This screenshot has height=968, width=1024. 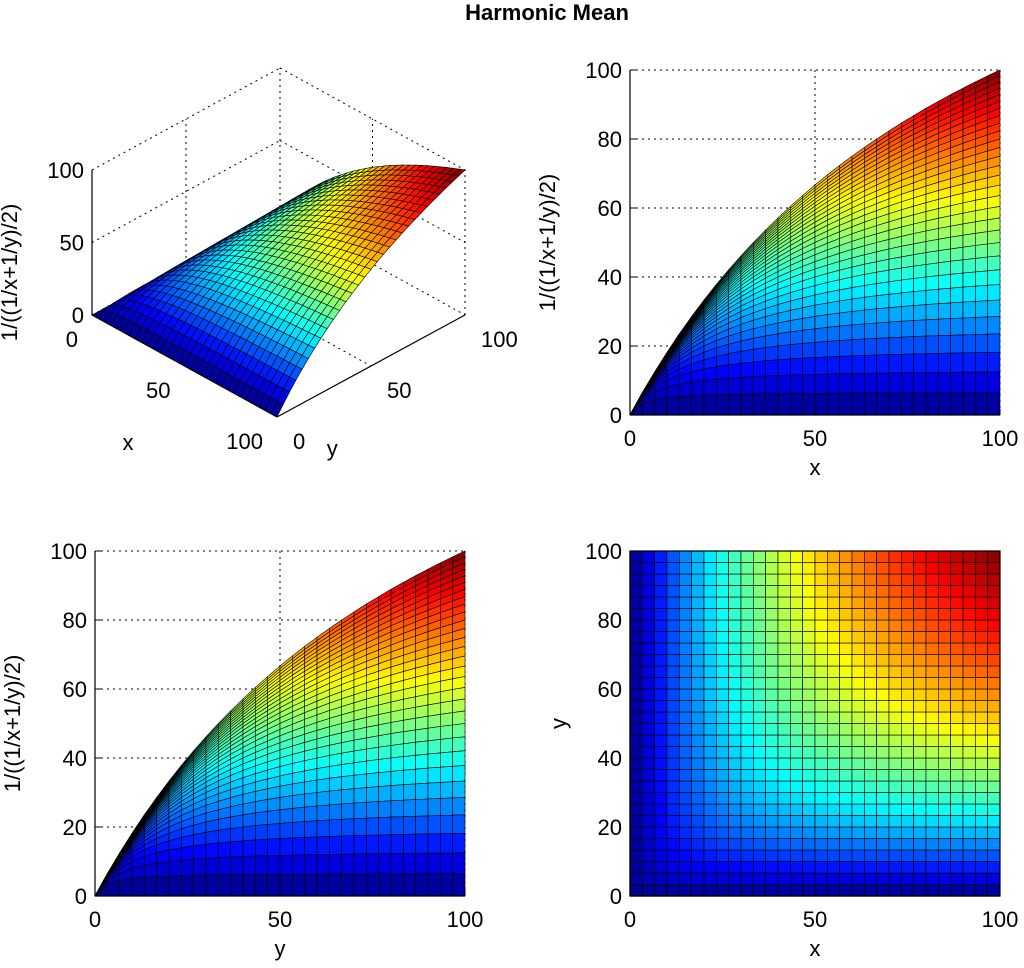 What do you see at coordinates (371, 366) in the screenshot?
I see `y-axis-line` at bounding box center [371, 366].